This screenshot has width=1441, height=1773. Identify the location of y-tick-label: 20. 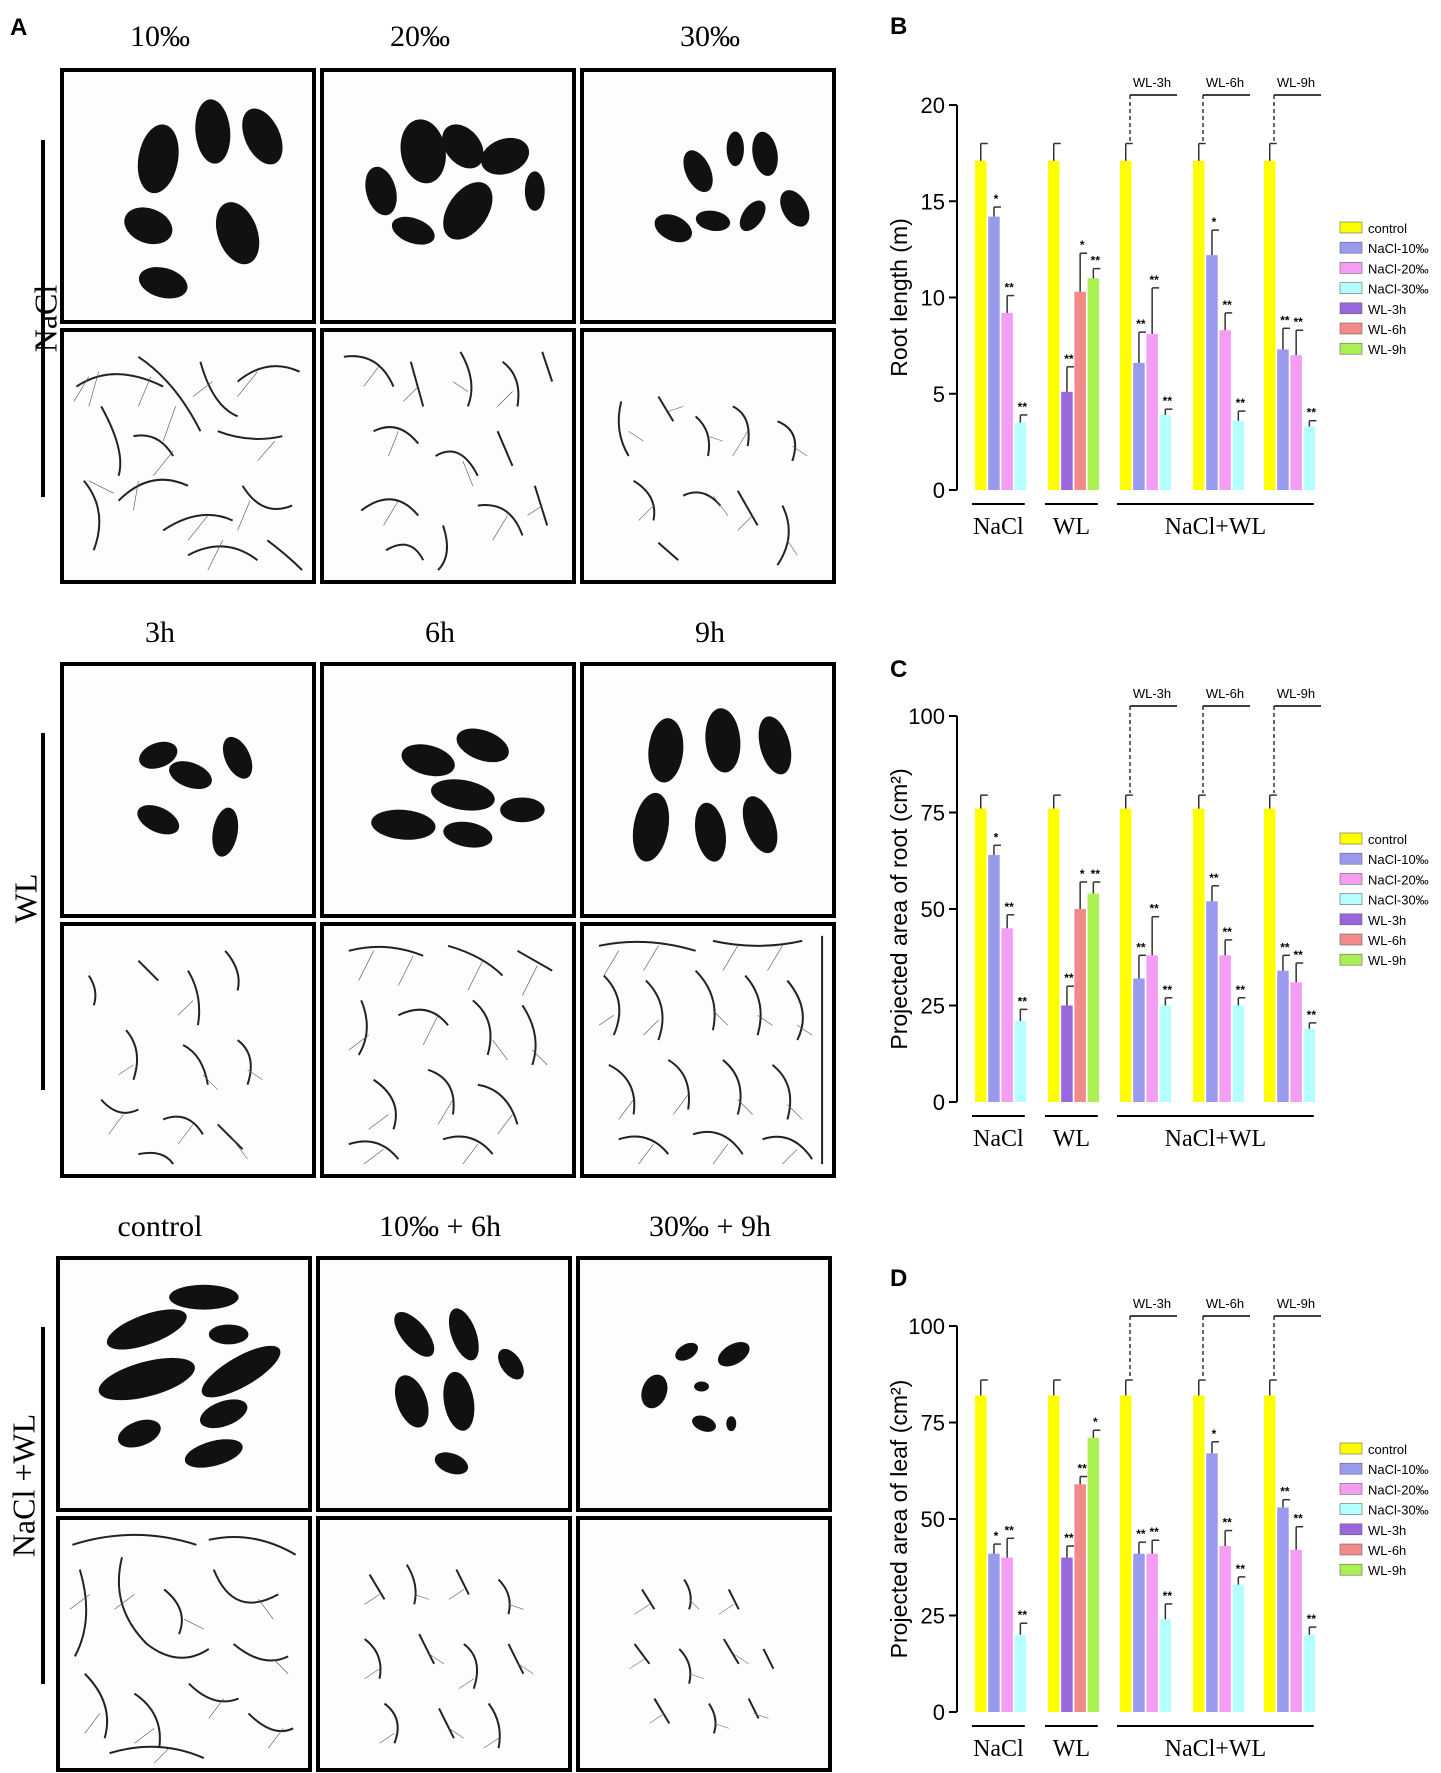
(933, 105).